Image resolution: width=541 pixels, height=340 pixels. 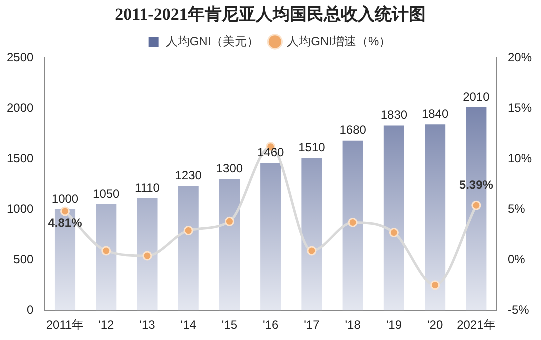 What do you see at coordinates (517, 209) in the screenshot?
I see `y2-tick-label: 5%` at bounding box center [517, 209].